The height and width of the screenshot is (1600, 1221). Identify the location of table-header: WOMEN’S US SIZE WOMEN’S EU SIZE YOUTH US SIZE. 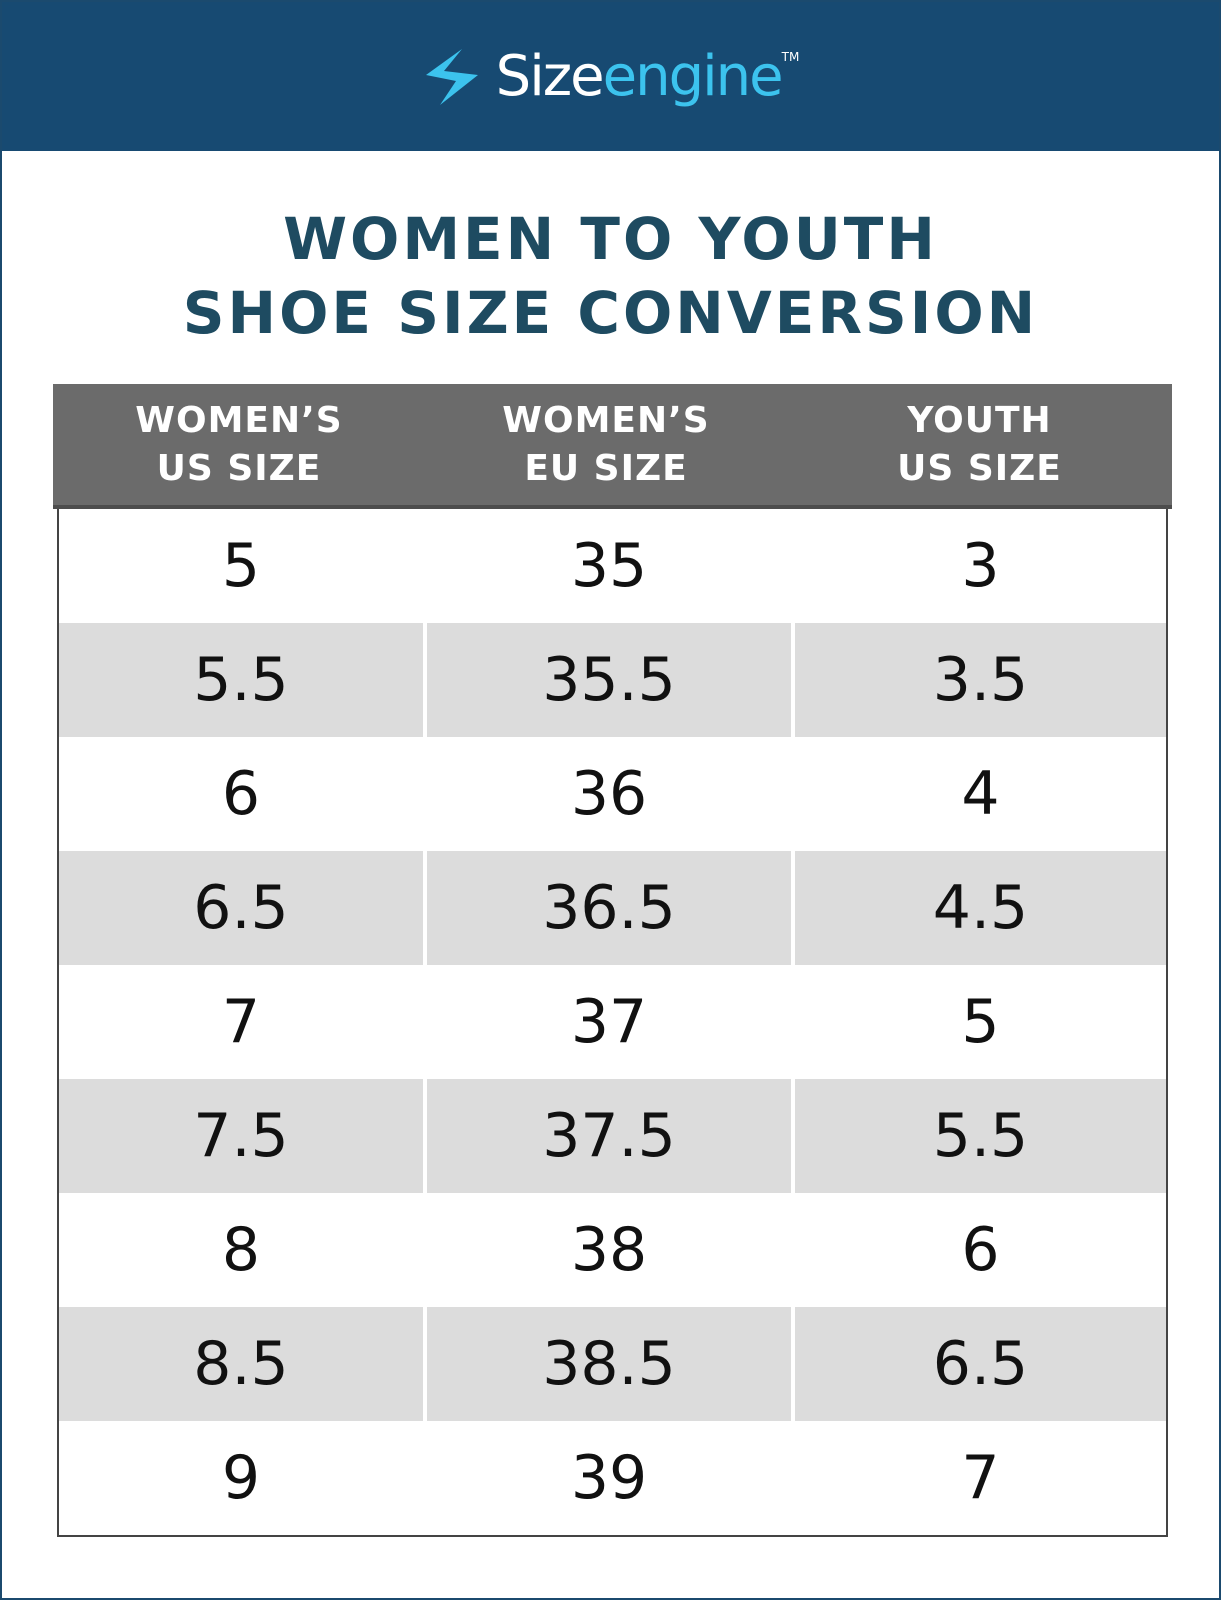
(612, 446).